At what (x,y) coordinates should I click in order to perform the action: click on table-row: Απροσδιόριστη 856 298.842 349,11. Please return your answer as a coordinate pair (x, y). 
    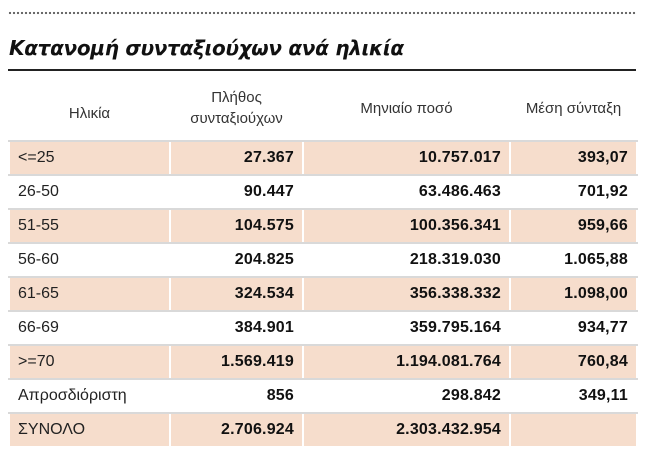
    Looking at the image, I should click on (323, 396).